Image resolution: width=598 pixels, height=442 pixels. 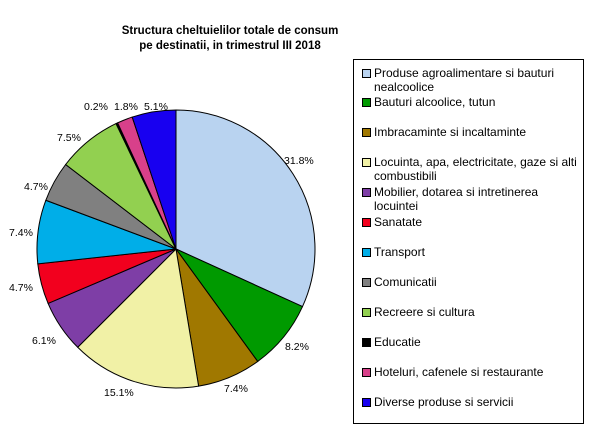 What do you see at coordinates (156, 107) in the screenshot?
I see `slice-percent-label: 5.1%` at bounding box center [156, 107].